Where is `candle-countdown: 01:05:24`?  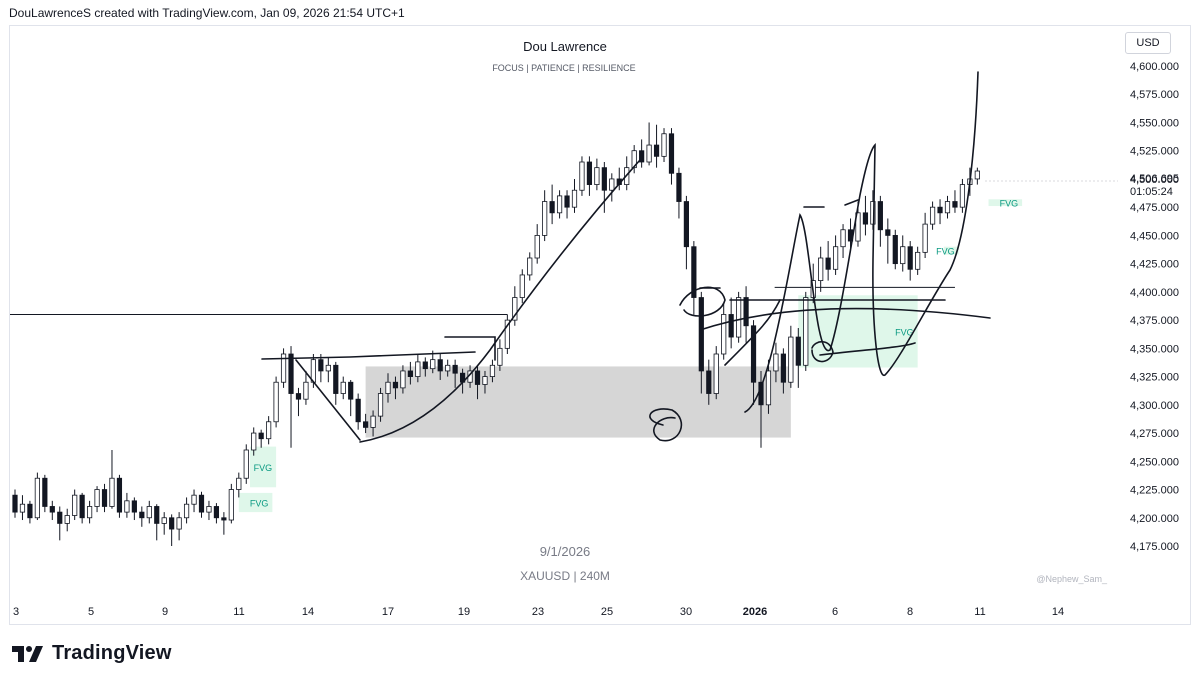
candle-countdown: 01:05:24 is located at coordinates (1151, 192).